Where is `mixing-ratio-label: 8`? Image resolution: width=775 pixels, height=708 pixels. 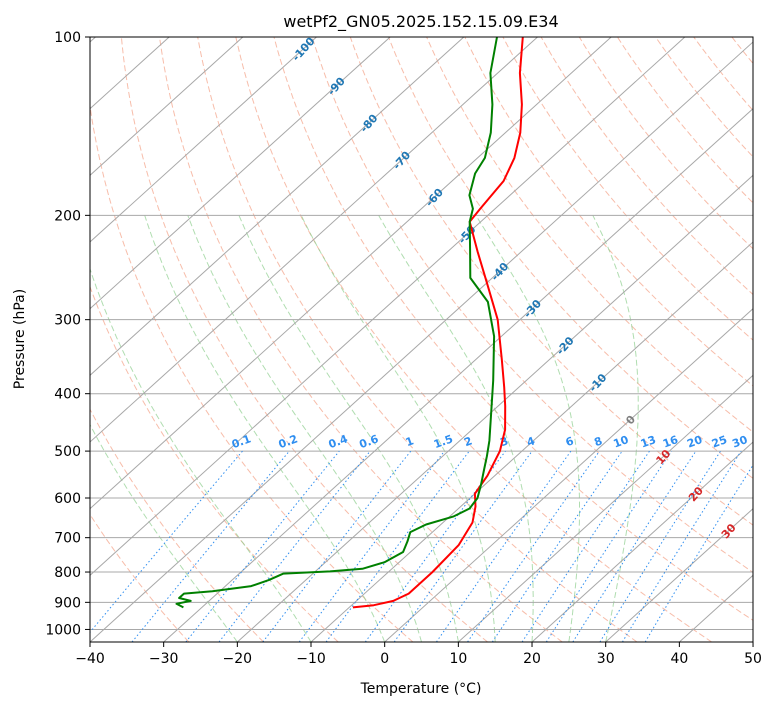 mixing-ratio-label: 8 is located at coordinates (598, 441).